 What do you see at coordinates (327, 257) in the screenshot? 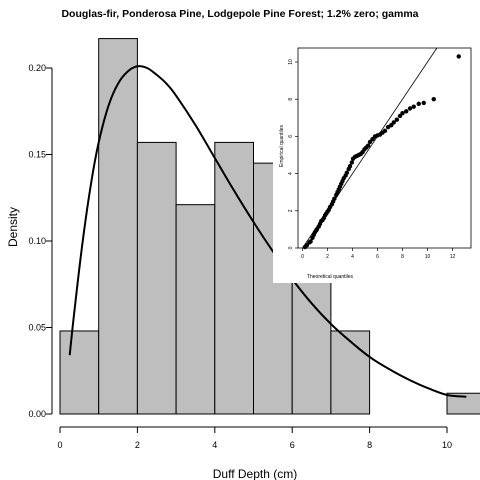
I see `qq-x-tick-label: 2` at bounding box center [327, 257].